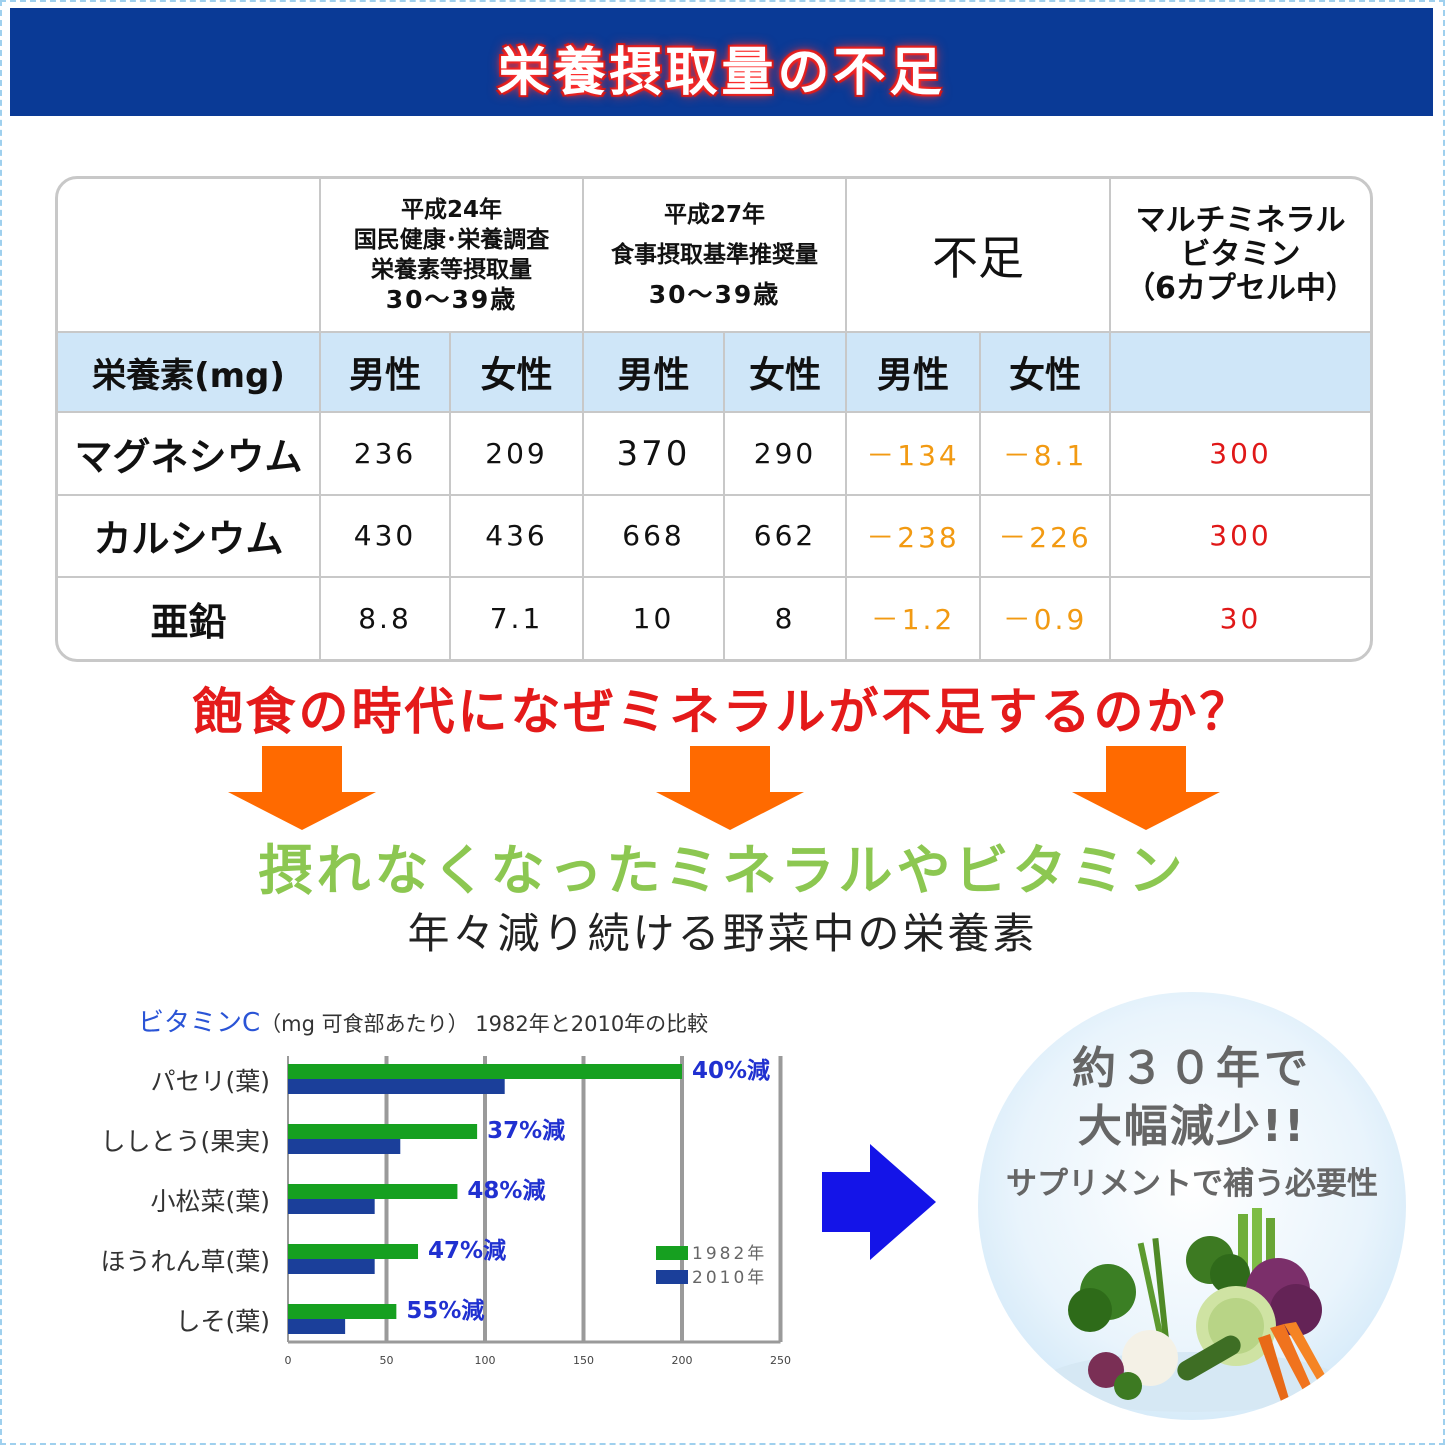  I want to click on title-banner: 栄養摂取量の不足, so click(721, 62).